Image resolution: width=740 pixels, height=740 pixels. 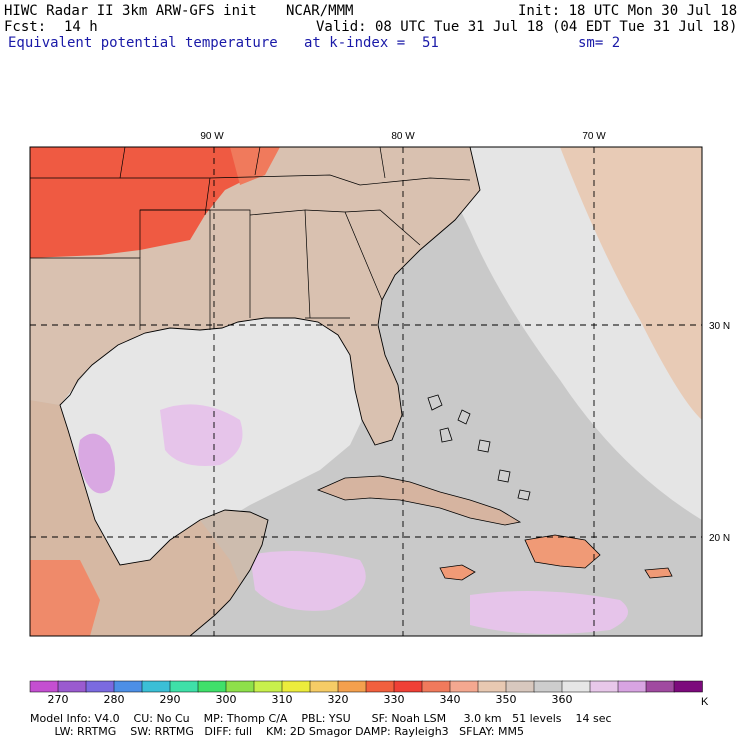 I want to click on jamaica, so click(x=457, y=572).